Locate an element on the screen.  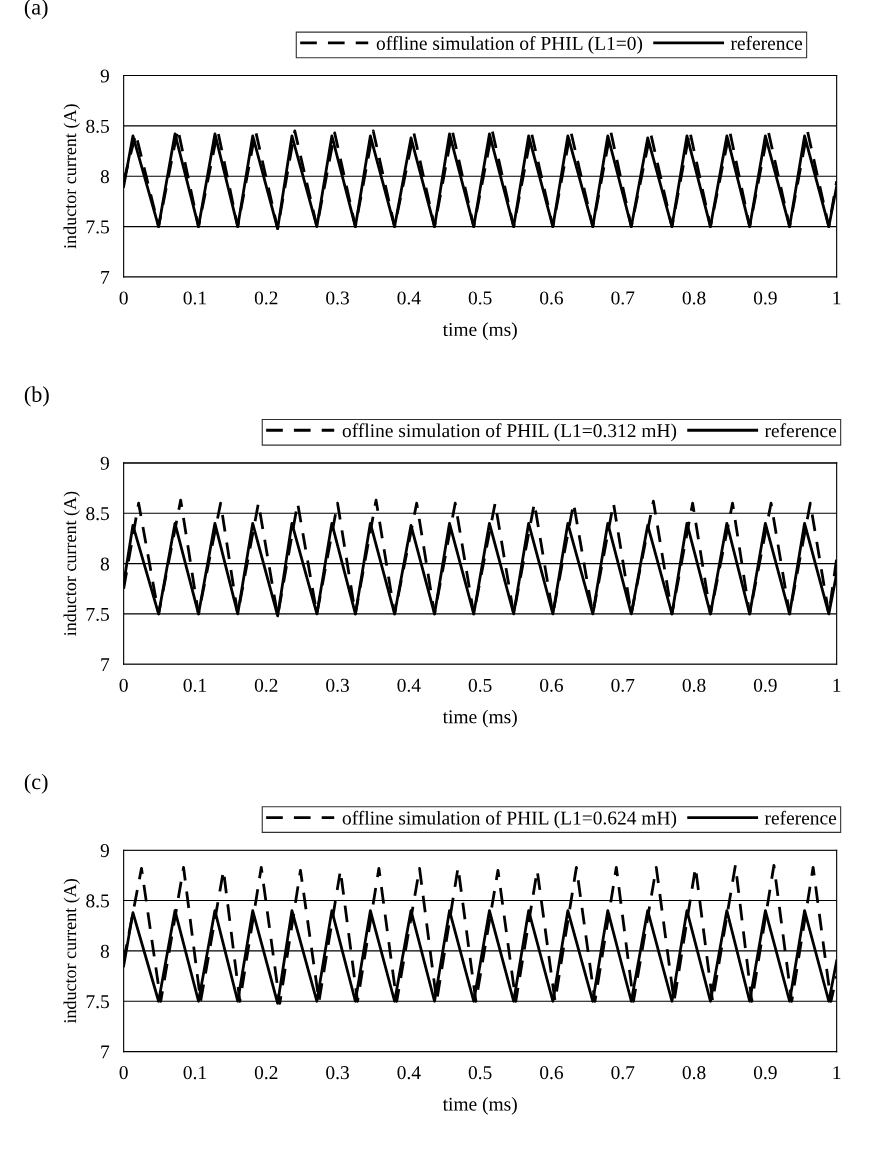
text: (b) is located at coordinates (36, 396).